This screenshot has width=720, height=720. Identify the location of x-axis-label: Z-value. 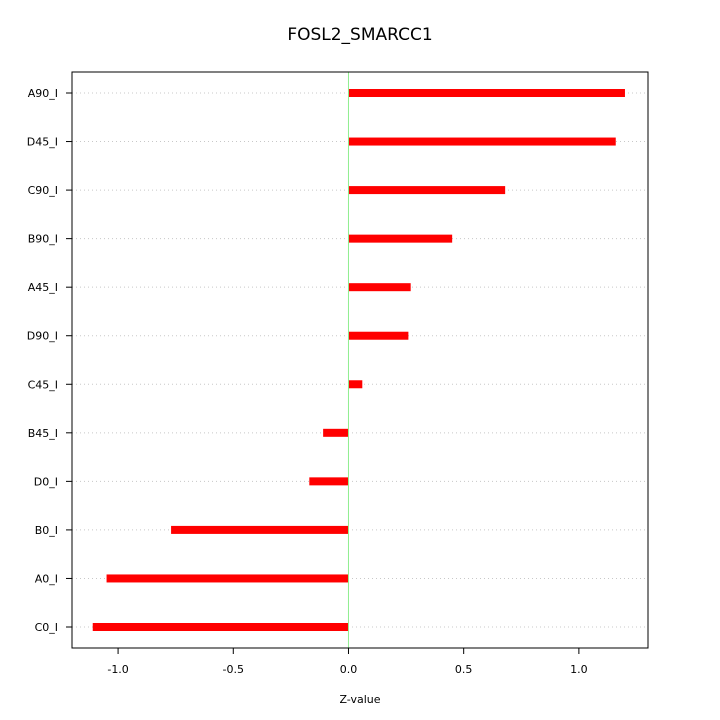
(359, 699).